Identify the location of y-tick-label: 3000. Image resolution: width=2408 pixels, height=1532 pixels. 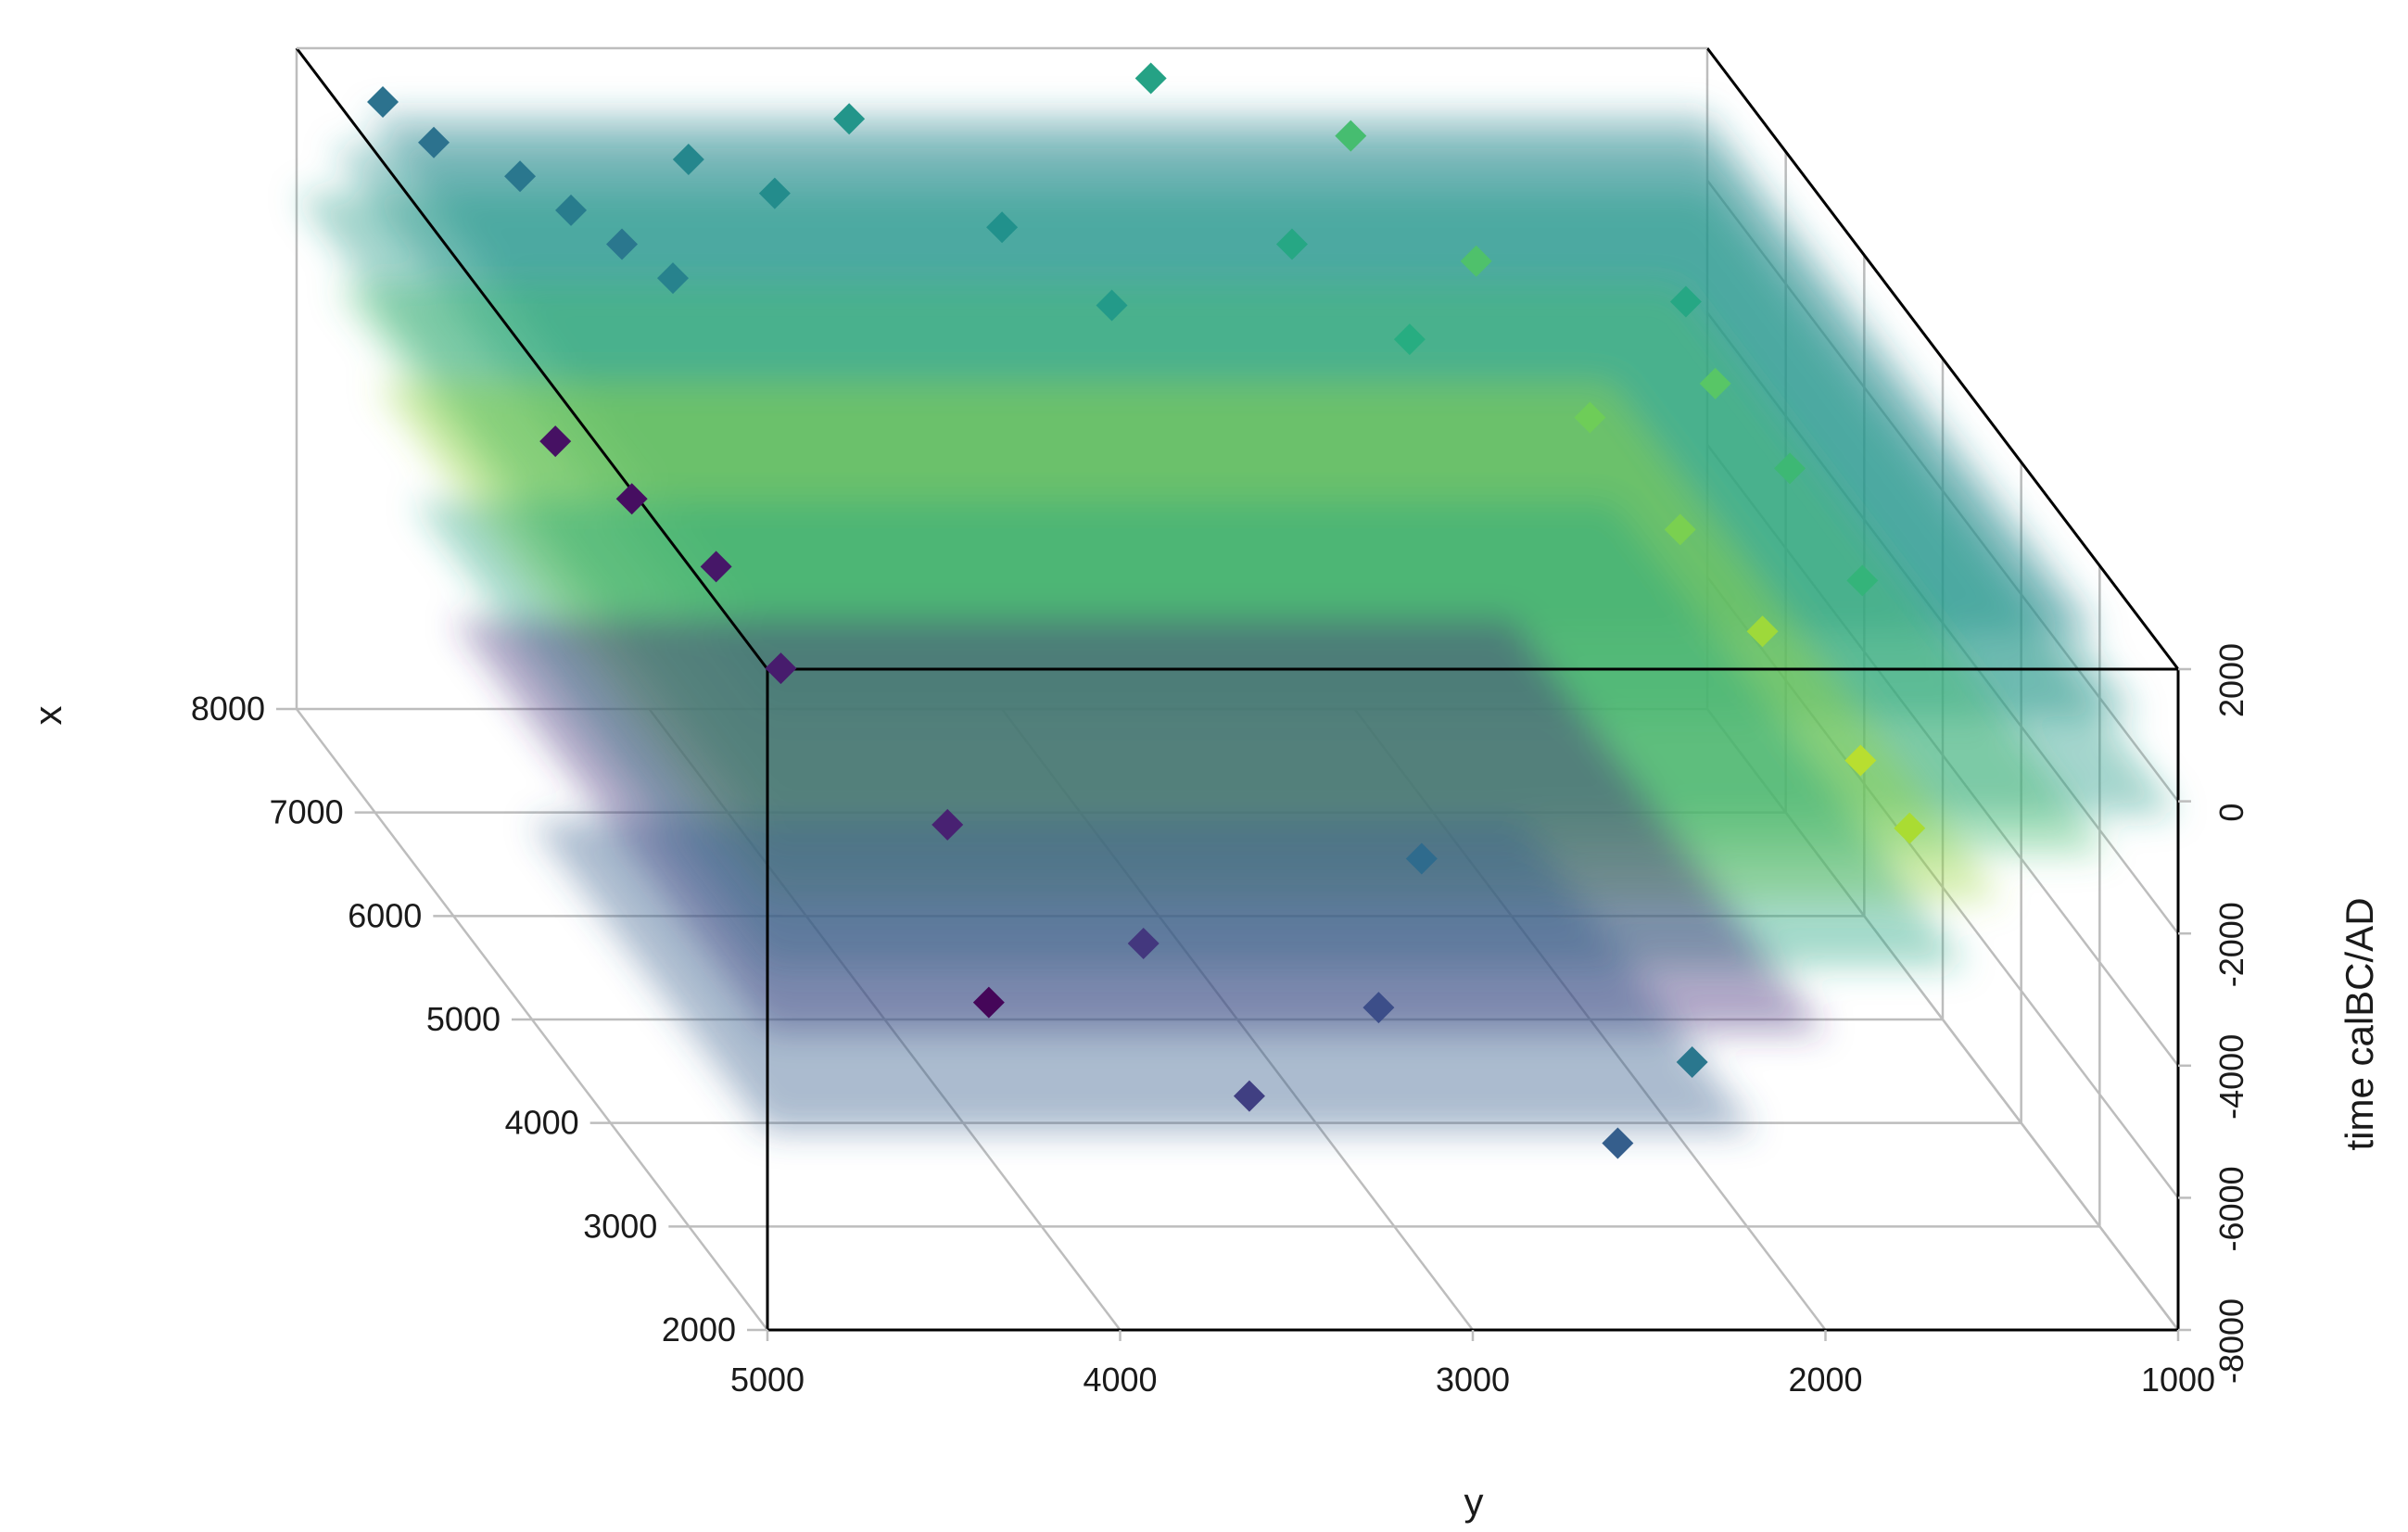
(1473, 1380).